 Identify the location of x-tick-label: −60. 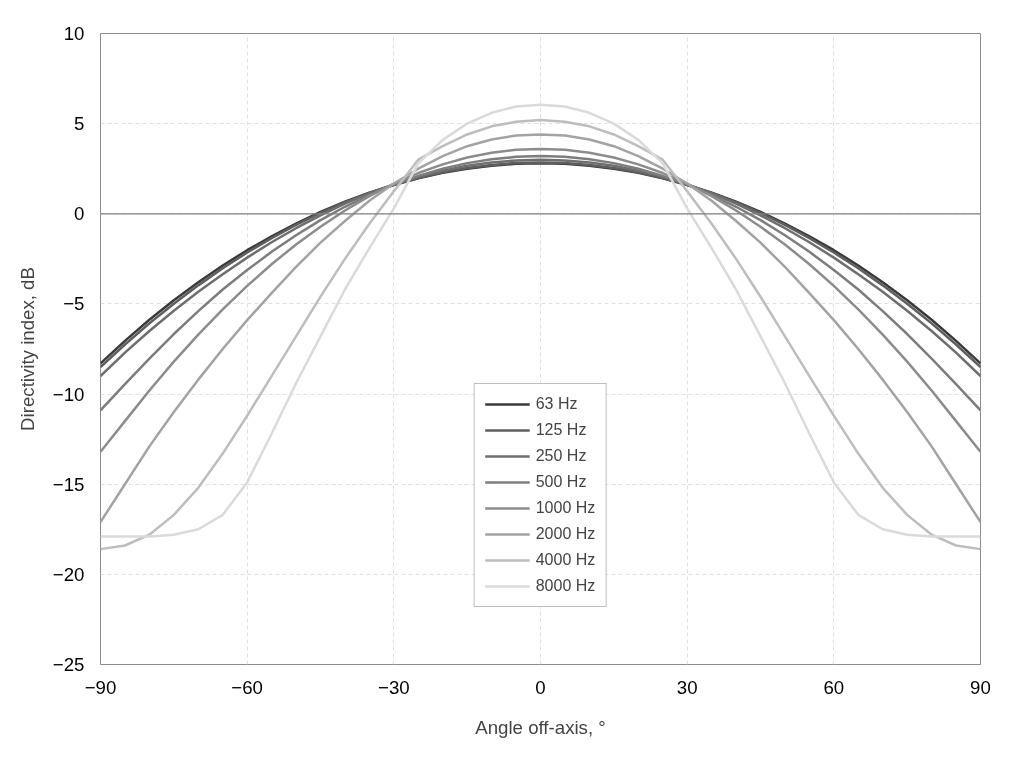
(247, 687).